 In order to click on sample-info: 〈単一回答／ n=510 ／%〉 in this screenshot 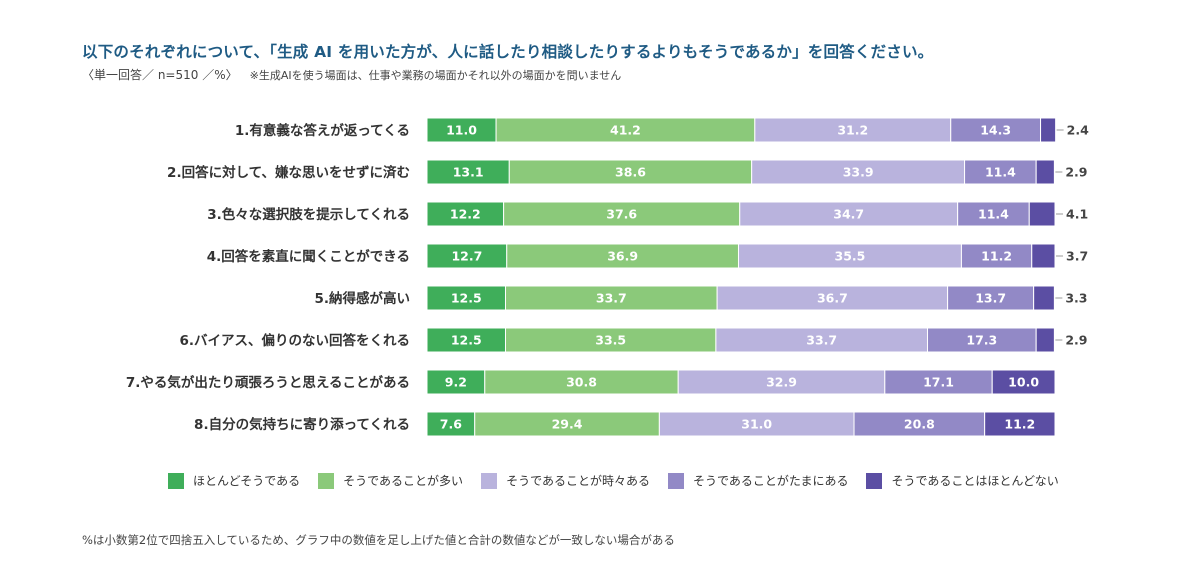, I will do `click(160, 75)`.